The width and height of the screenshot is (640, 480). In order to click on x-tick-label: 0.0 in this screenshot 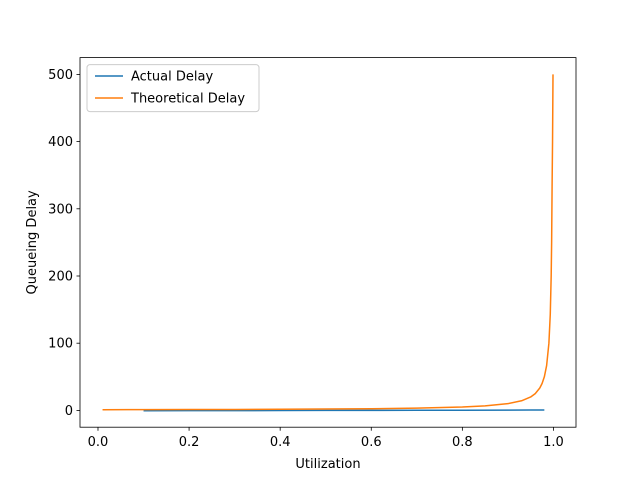, I will do `click(98, 442)`.